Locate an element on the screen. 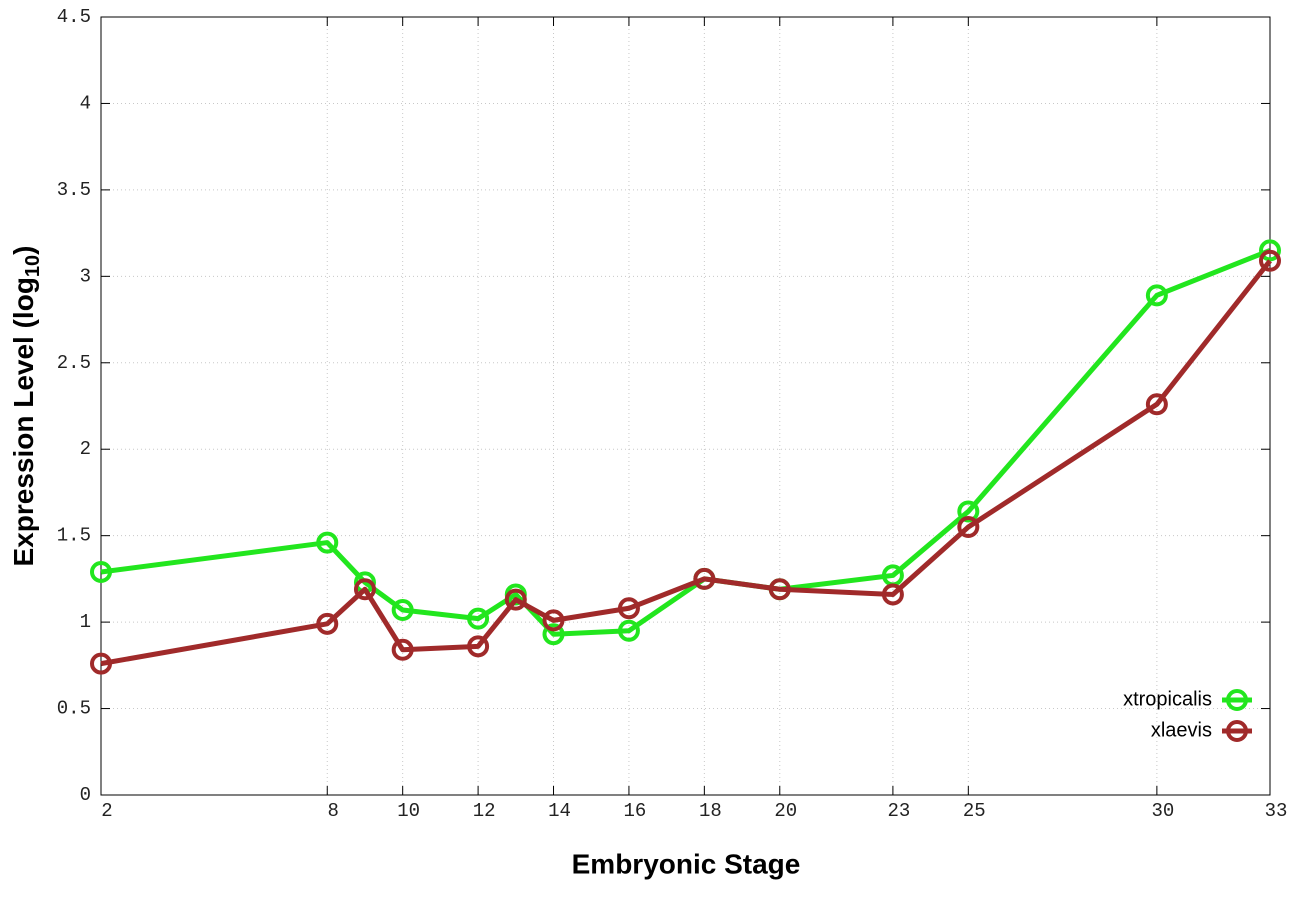 This screenshot has width=1296, height=907. y-tick-label: 4.5 is located at coordinates (74, 17).